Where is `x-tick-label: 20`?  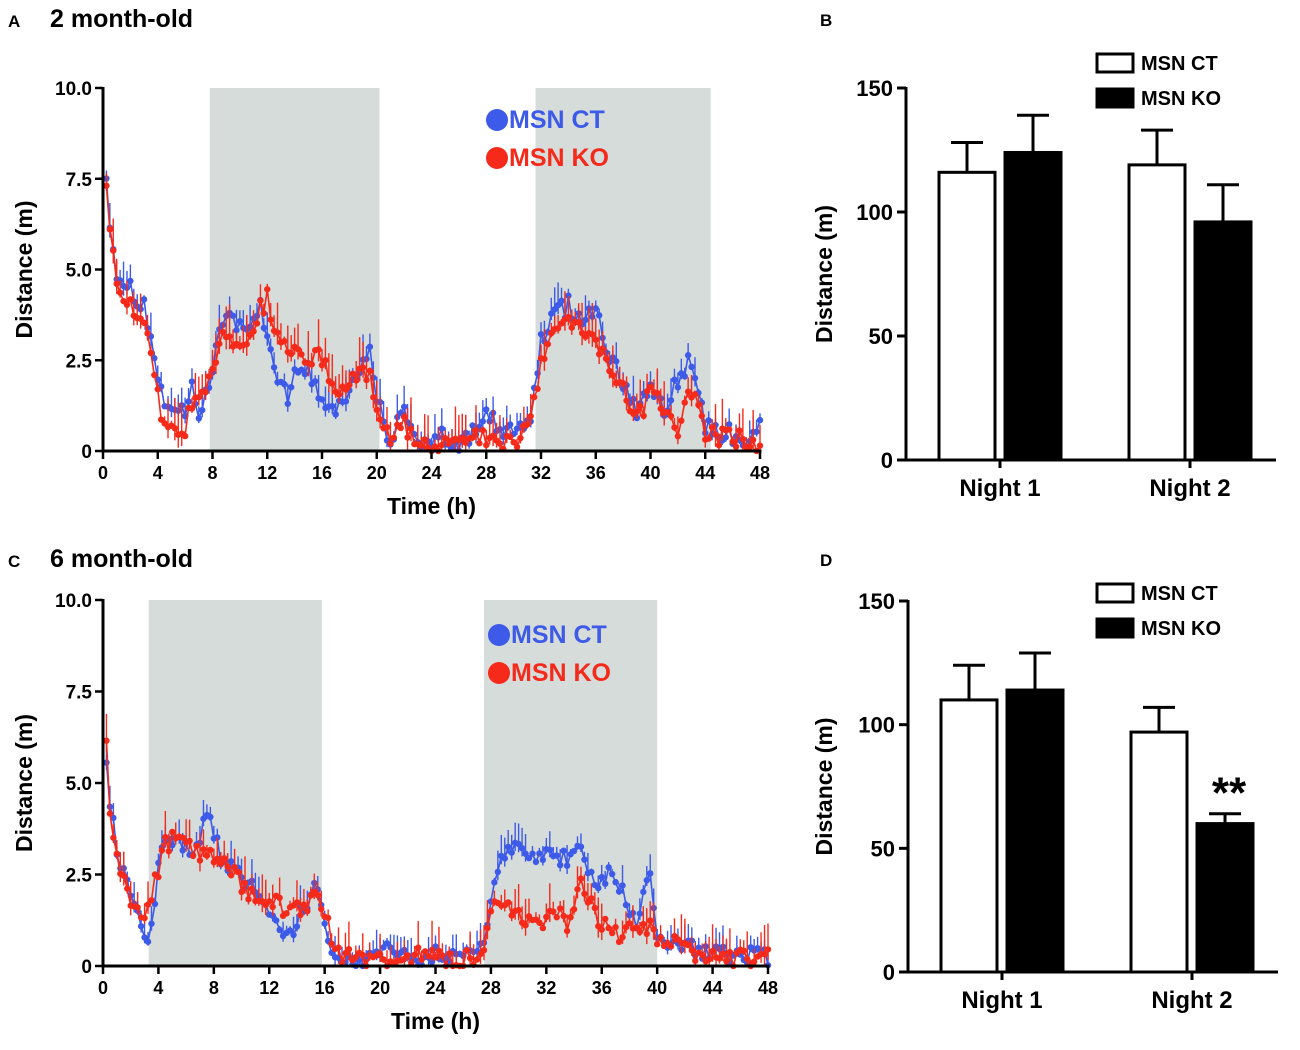 x-tick-label: 20 is located at coordinates (377, 473).